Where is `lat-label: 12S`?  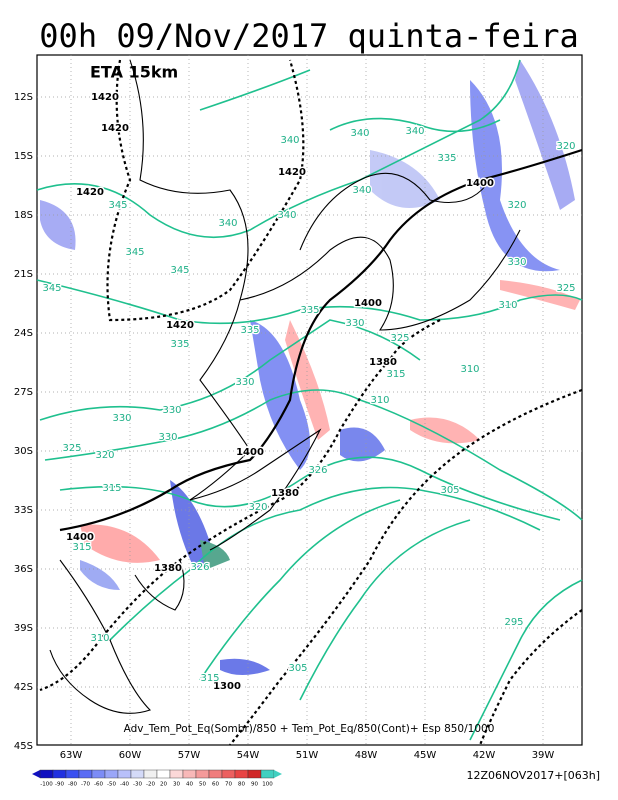 lat-label: 12S is located at coordinates (23, 97).